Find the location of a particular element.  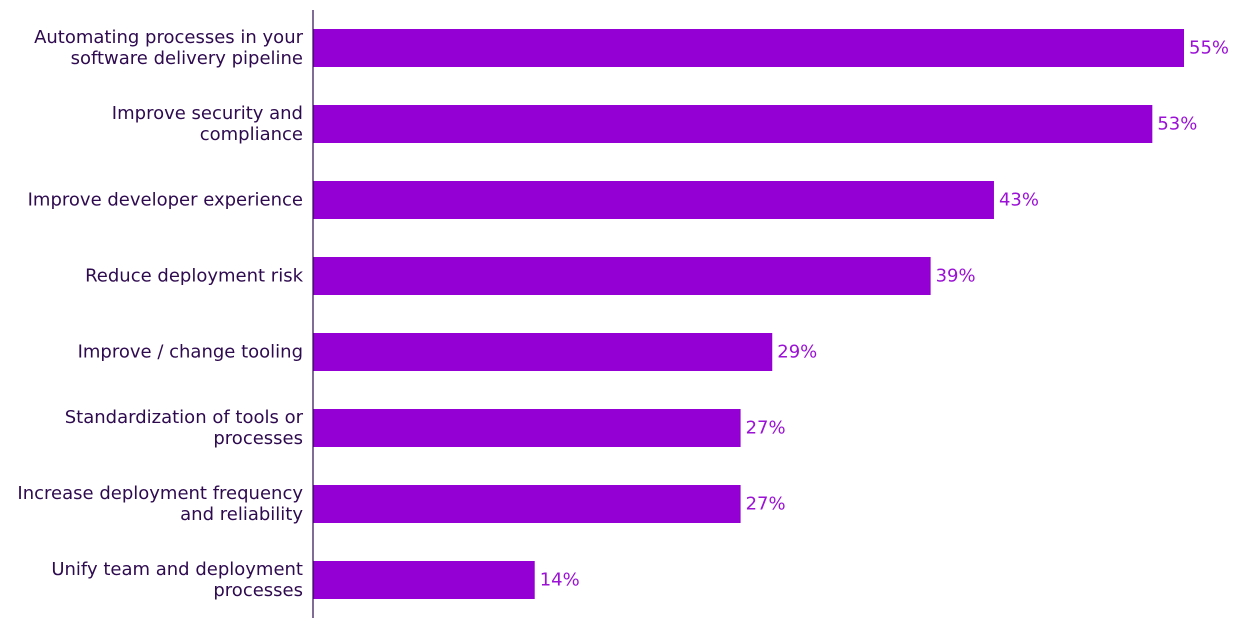

category-label: Standardization of tools or processes is located at coordinates (184, 428).